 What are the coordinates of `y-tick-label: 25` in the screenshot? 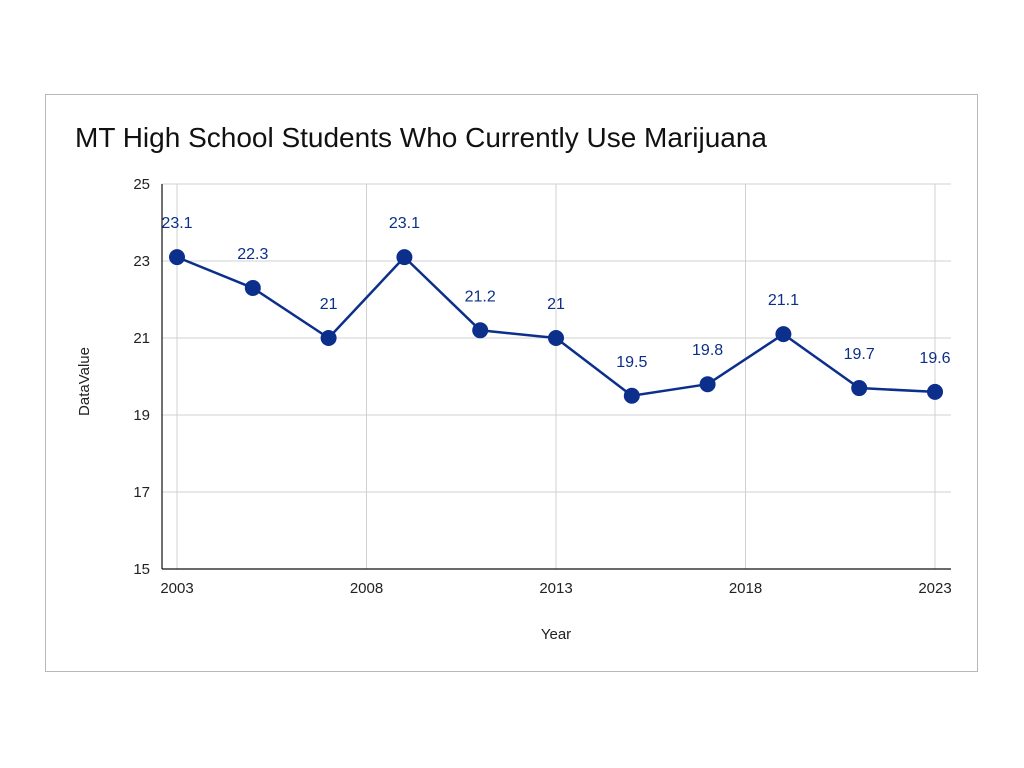 It's located at (141, 184).